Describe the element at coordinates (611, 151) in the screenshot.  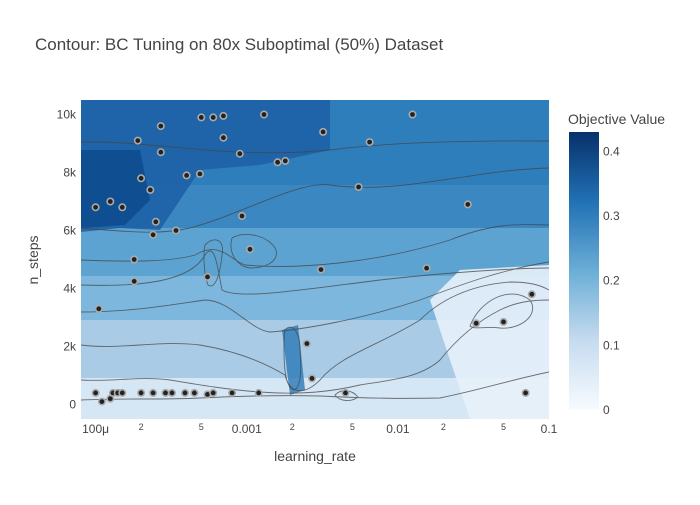
I see `colorbar-tick-label: 0.4` at that location.